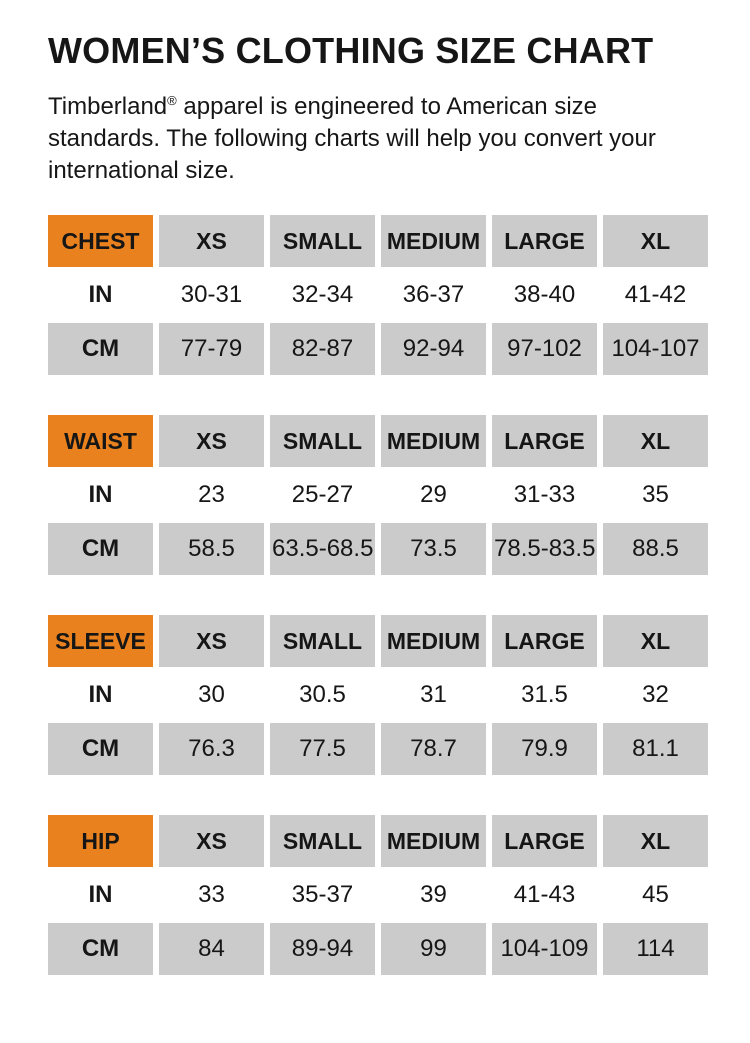 The image size is (750, 1043). What do you see at coordinates (378, 349) in the screenshot?
I see `cm-row: CM 77-79 82-87 92-94 97-102 104-107` at bounding box center [378, 349].